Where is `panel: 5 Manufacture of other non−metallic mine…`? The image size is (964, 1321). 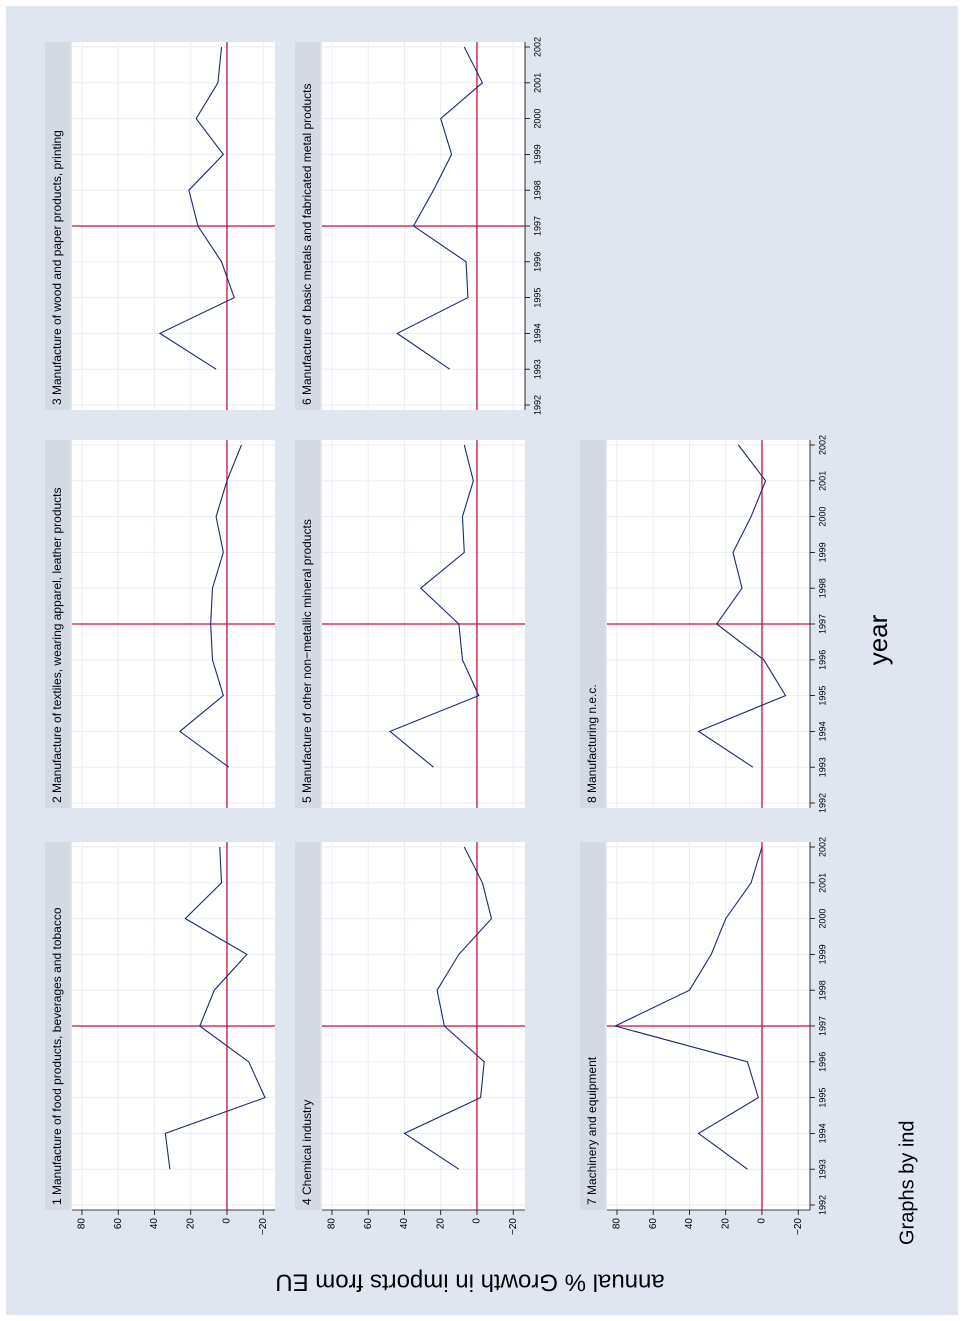
panel: 5 Manufacture of other non−metallic mine… is located at coordinates (410, 624).